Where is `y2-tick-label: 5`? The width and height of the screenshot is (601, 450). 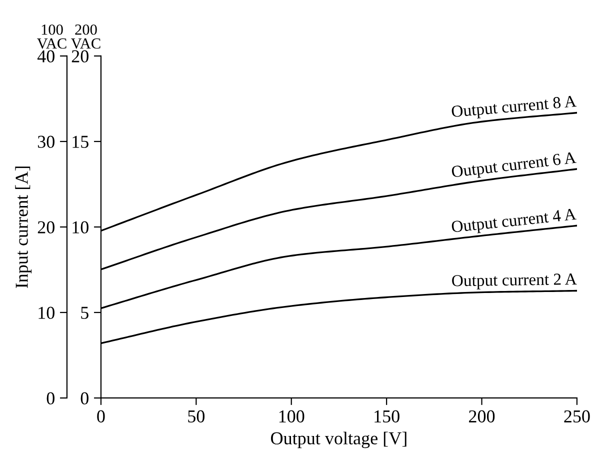 y2-tick-label: 5 is located at coordinates (84, 312).